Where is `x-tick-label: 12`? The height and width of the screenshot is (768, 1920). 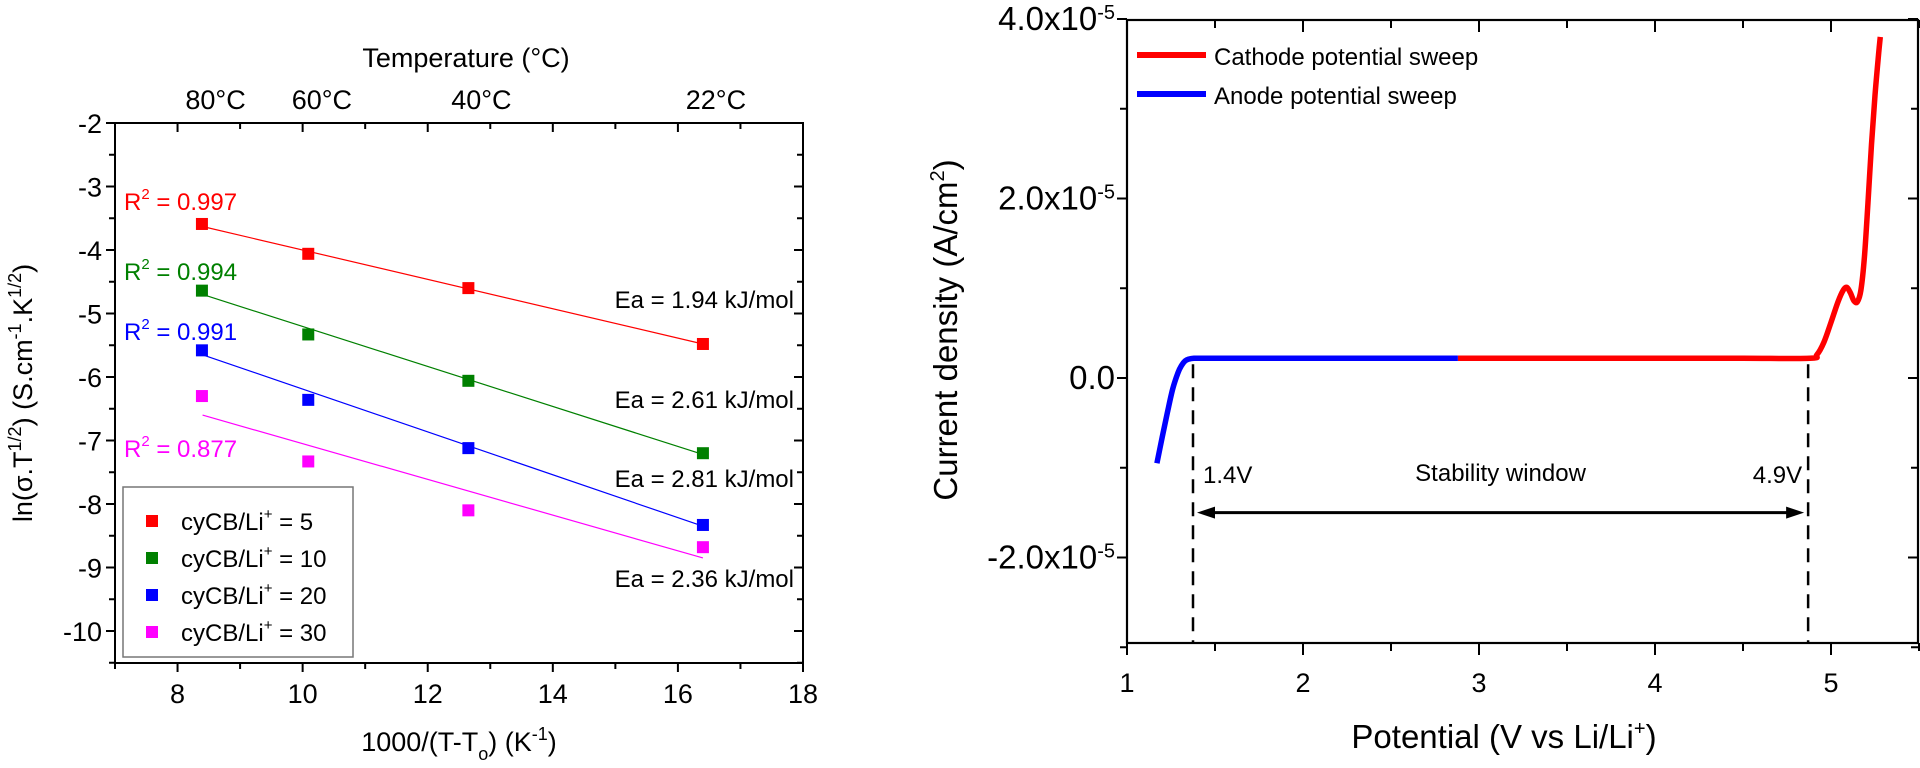
x-tick-label: 12 is located at coordinates (428, 694).